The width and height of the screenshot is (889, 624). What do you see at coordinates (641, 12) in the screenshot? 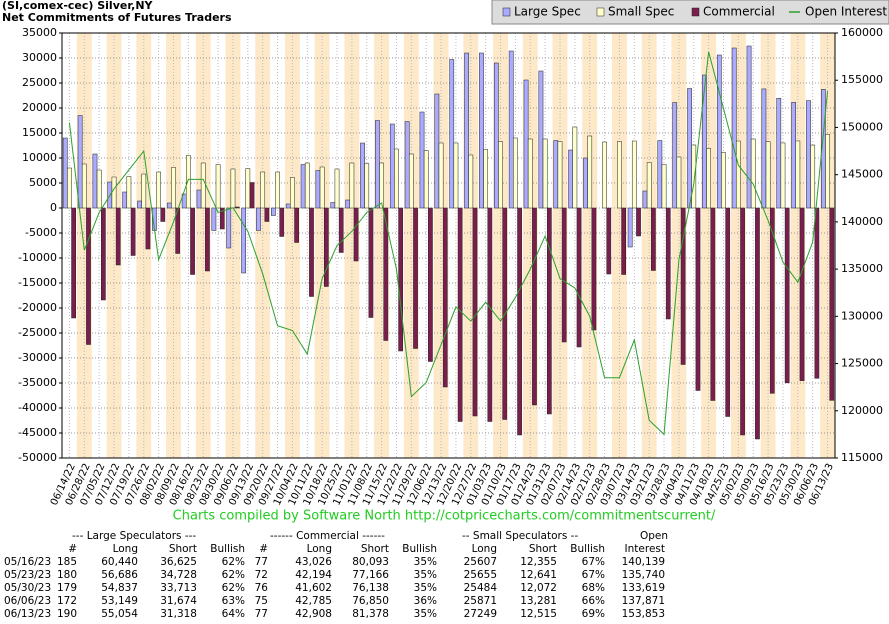
I see `legend-label: Small Spec` at bounding box center [641, 12].